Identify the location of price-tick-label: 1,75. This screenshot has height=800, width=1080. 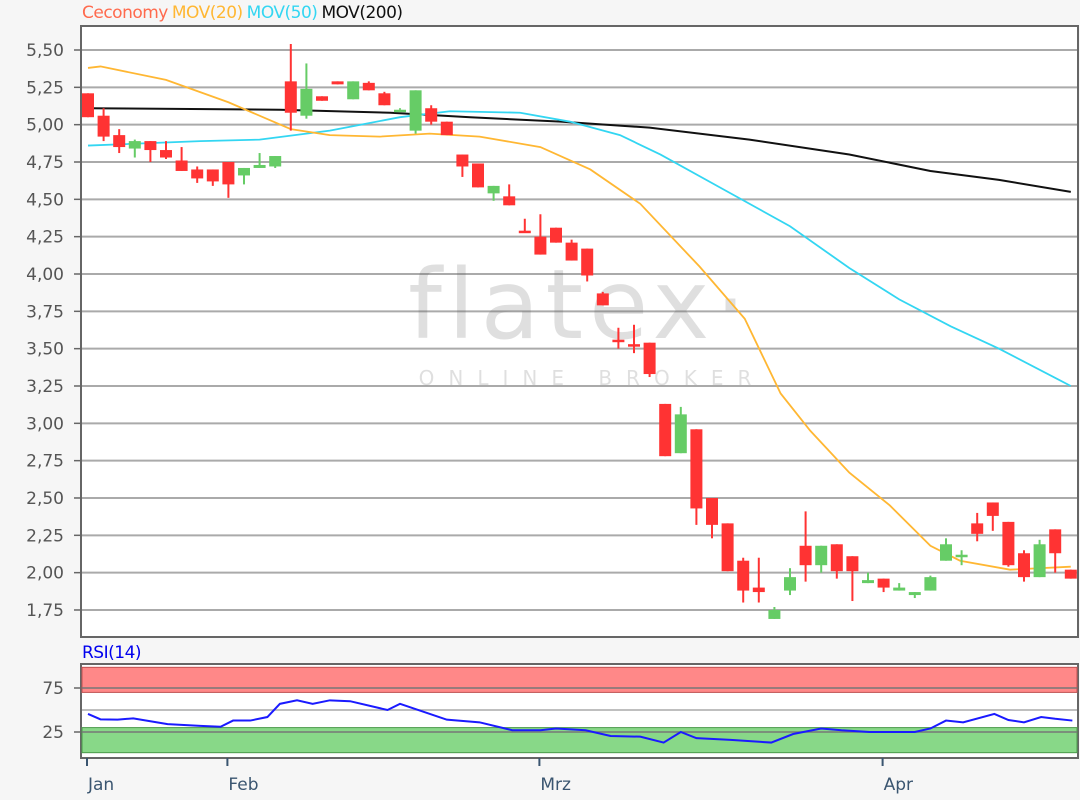
(45, 611).